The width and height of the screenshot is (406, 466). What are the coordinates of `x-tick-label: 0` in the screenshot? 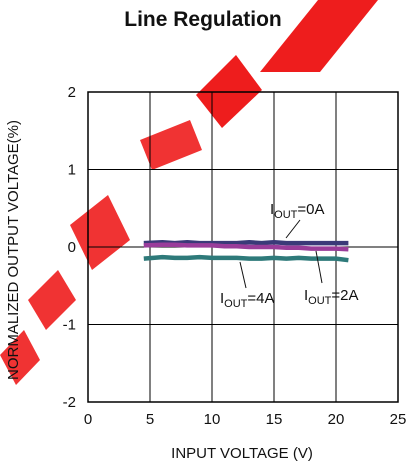 It's located at (88, 419).